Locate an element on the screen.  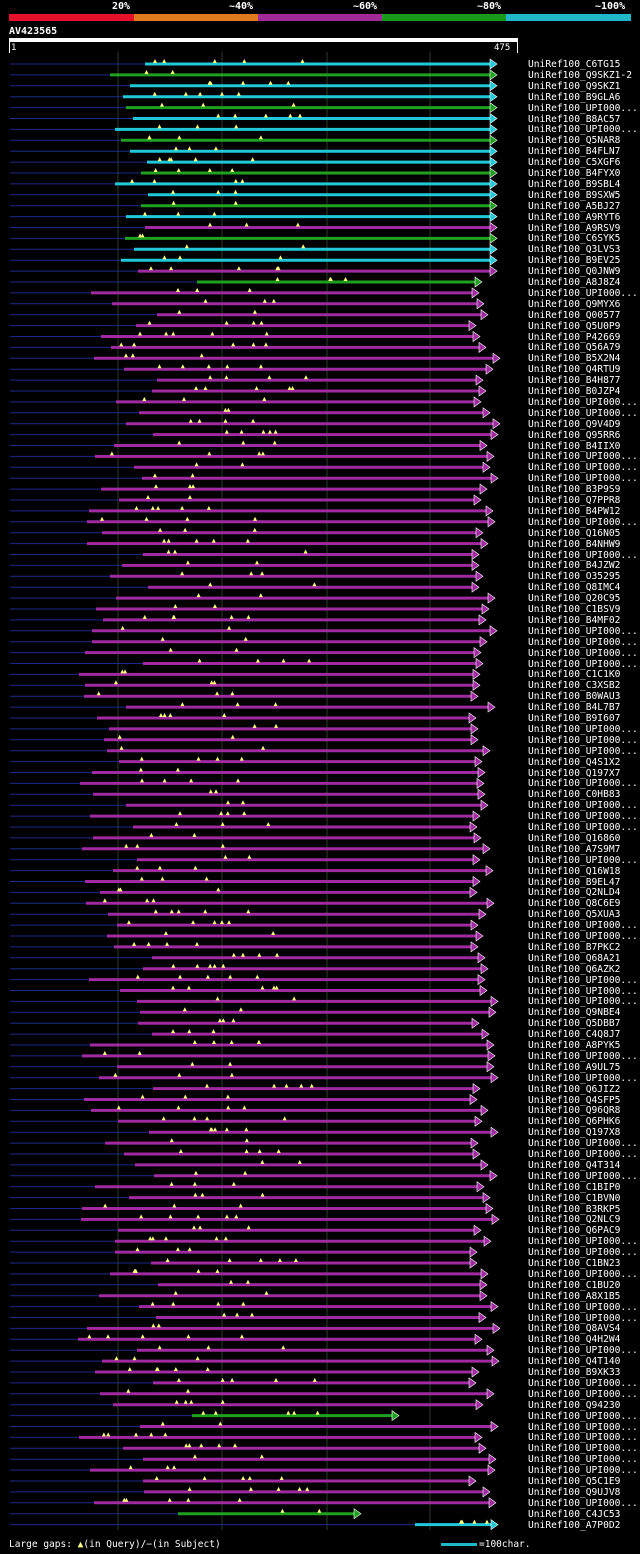
hit-name-link: UniRef100_B8AC57 is located at coordinates (574, 119).